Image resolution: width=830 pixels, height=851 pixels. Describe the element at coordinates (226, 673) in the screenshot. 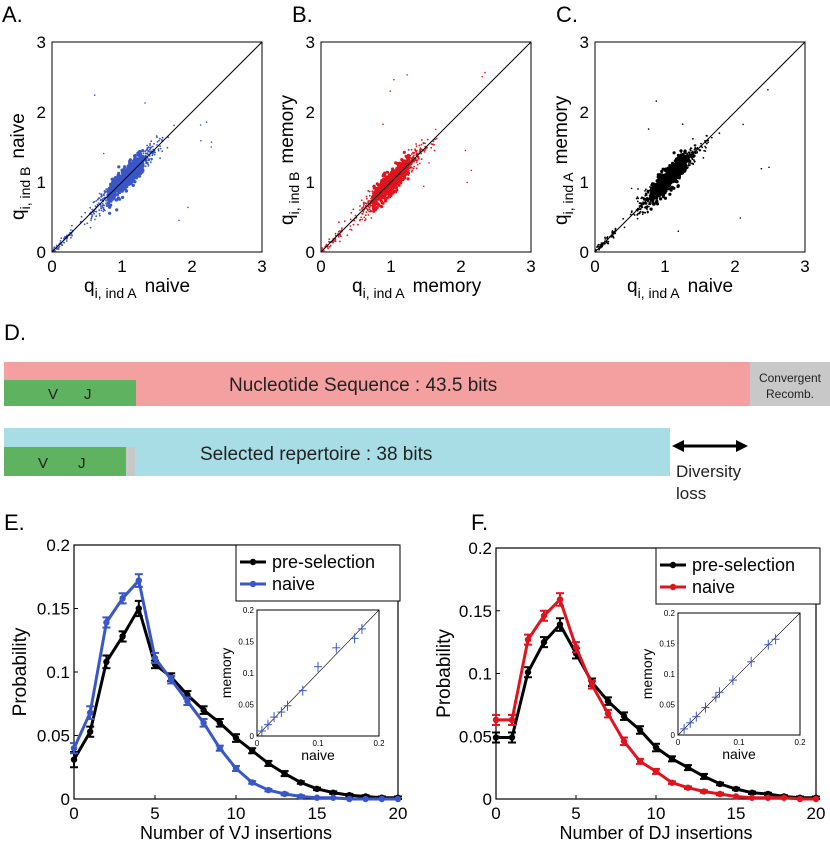

I see `inset-y-label: memory` at that location.